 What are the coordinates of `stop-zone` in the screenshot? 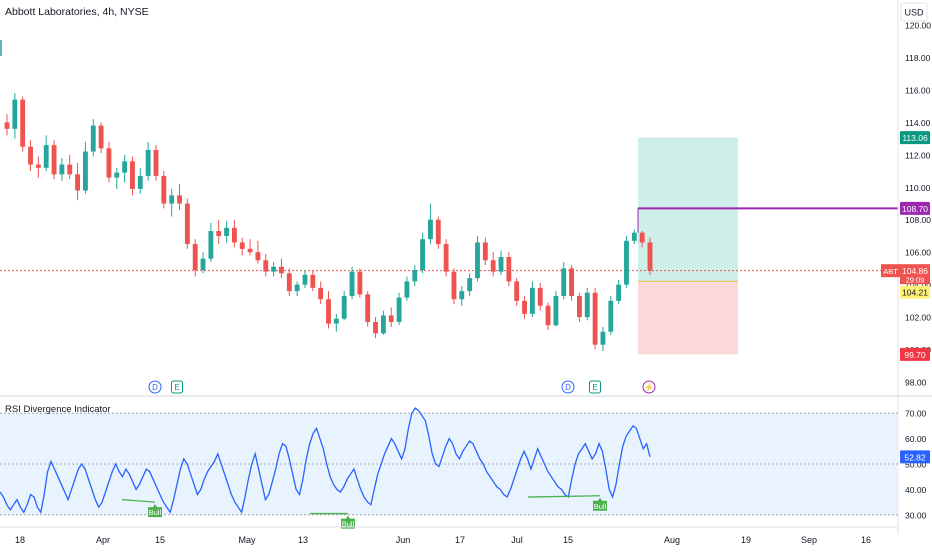 It's located at (688, 318).